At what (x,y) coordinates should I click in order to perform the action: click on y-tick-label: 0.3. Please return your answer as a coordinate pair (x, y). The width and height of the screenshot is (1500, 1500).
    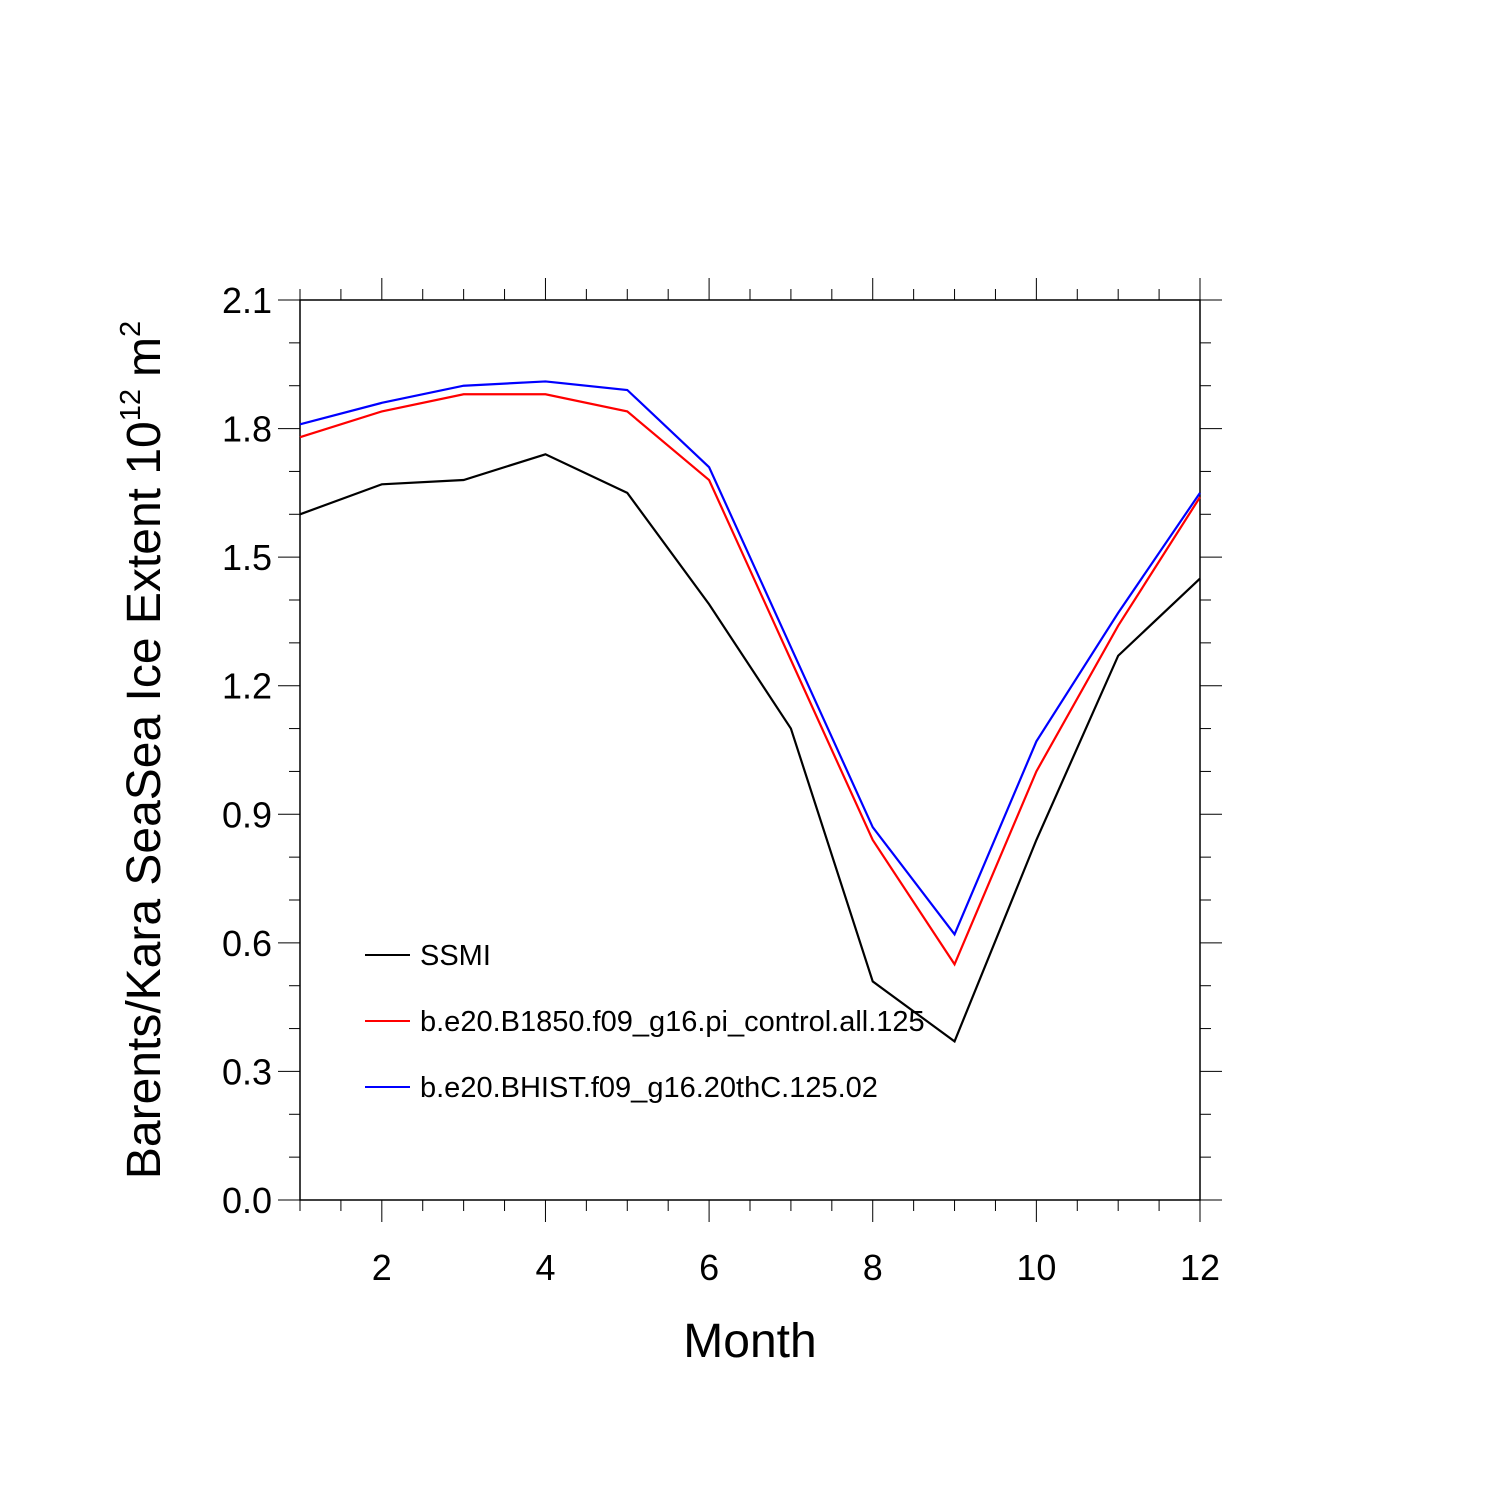
    Looking at the image, I should click on (247, 1071).